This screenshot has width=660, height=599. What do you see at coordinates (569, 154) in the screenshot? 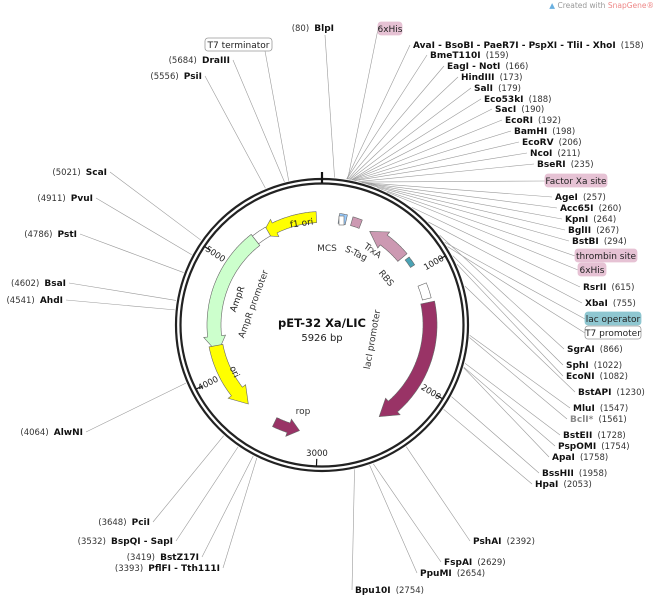
I see `enzyme-position: (211)` at bounding box center [569, 154].